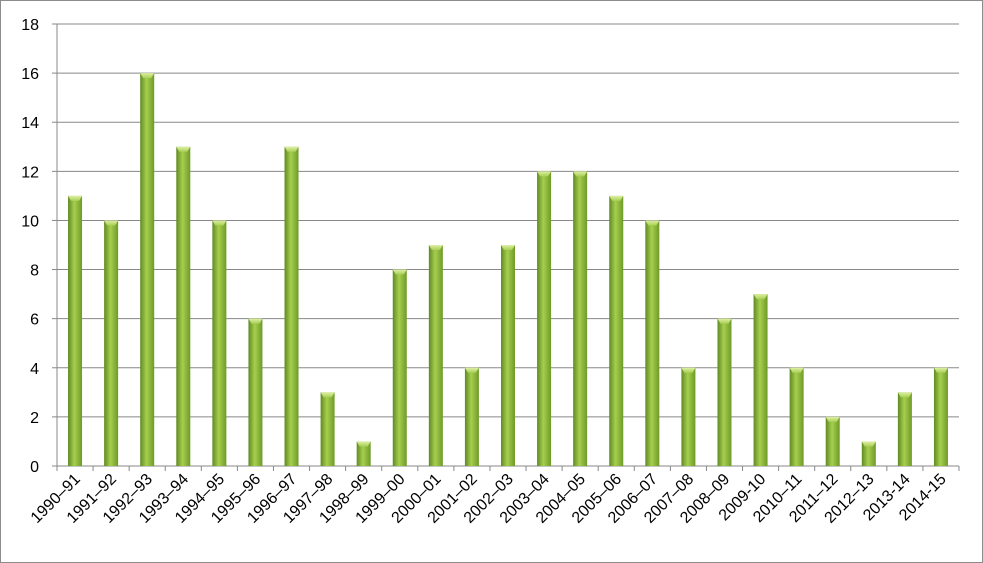 The width and height of the screenshot is (983, 563). Describe the element at coordinates (34, 320) in the screenshot. I see `y-tick-label: 6` at that location.